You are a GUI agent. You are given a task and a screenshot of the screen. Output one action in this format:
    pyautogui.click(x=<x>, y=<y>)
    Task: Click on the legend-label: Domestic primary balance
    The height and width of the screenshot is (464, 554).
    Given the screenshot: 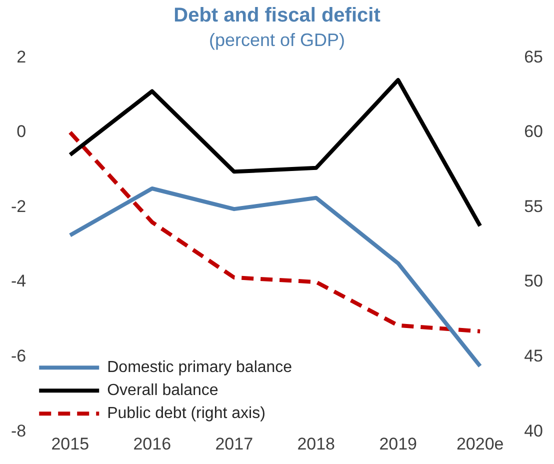 What is the action you would take?
    pyautogui.click(x=199, y=367)
    